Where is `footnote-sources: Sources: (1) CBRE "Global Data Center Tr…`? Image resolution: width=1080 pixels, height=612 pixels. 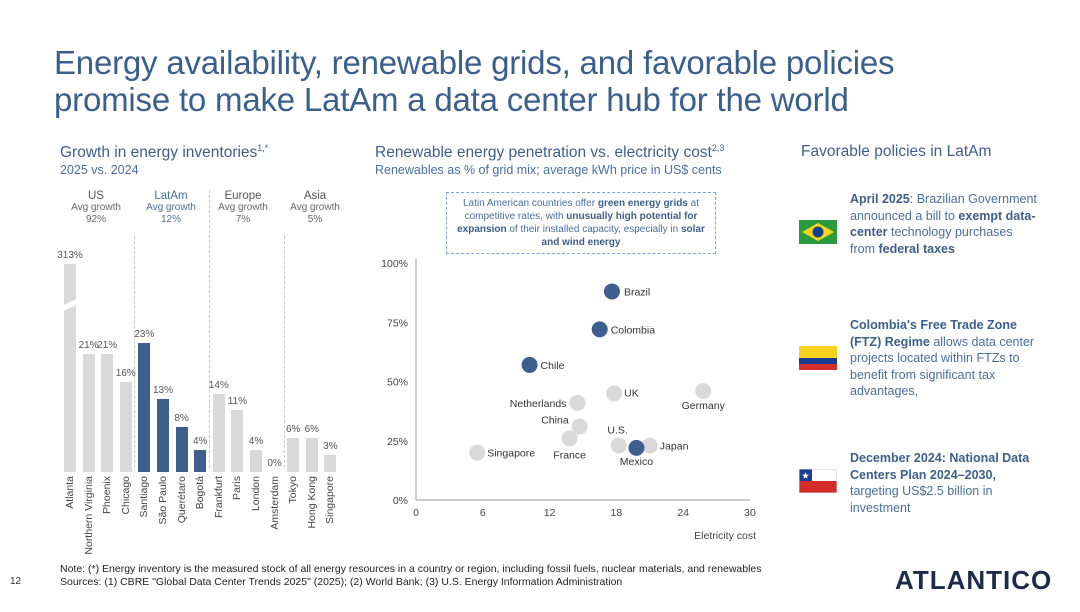 footnote-sources: Sources: (1) CBRE "Global Data Center Tr… is located at coordinates (341, 582).